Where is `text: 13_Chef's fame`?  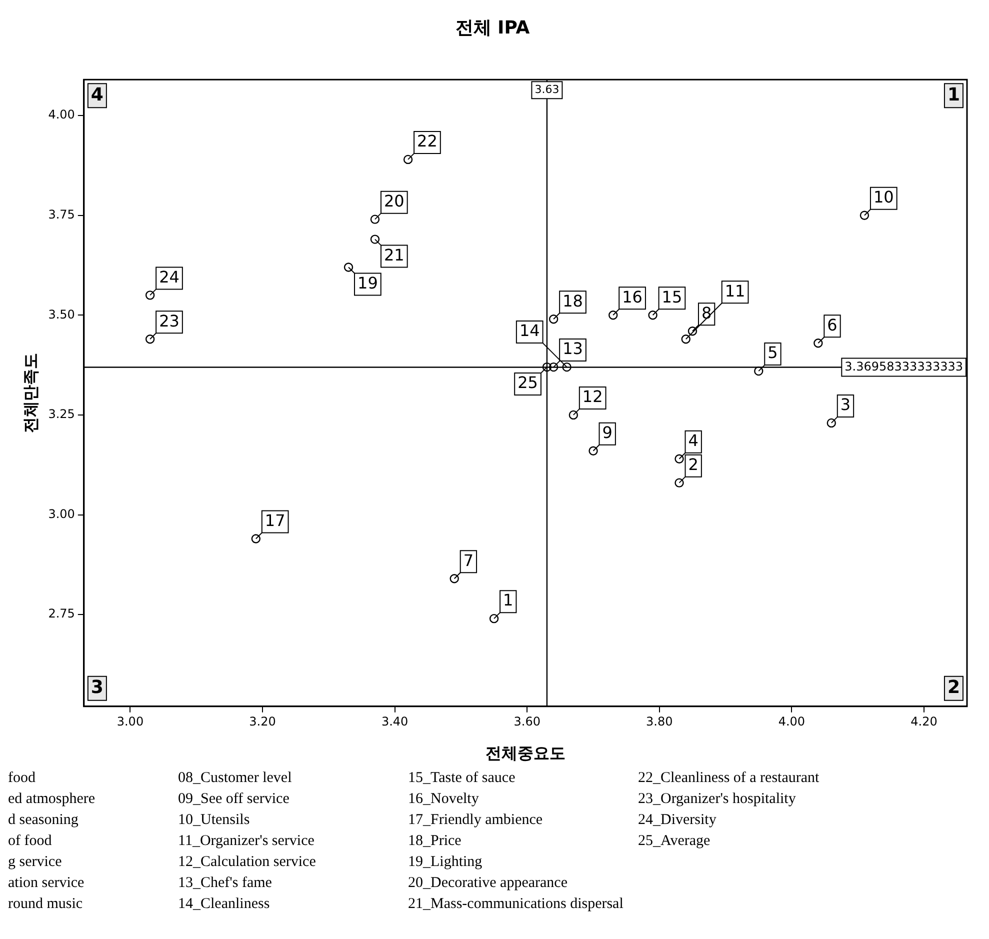
text: 13_Chef's fame is located at coordinates (225, 883).